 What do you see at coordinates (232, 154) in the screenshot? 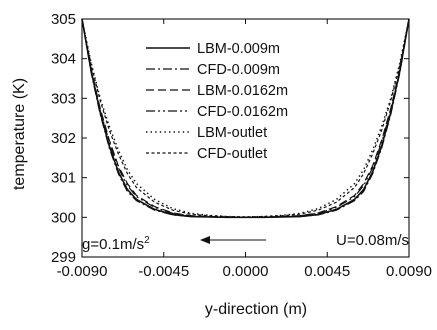
I see `legend-label-cfd-outlet: CFD-outlet` at bounding box center [232, 154].